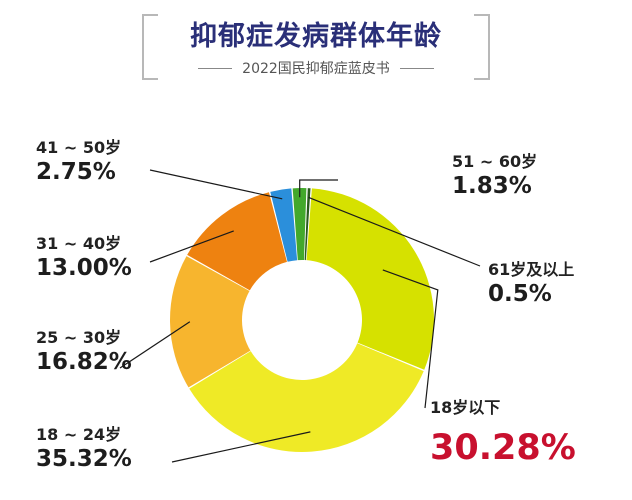 The height and width of the screenshot is (500, 632). Describe the element at coordinates (76, 172) in the screenshot. I see `label-41-50-value: 2.75%` at that location.